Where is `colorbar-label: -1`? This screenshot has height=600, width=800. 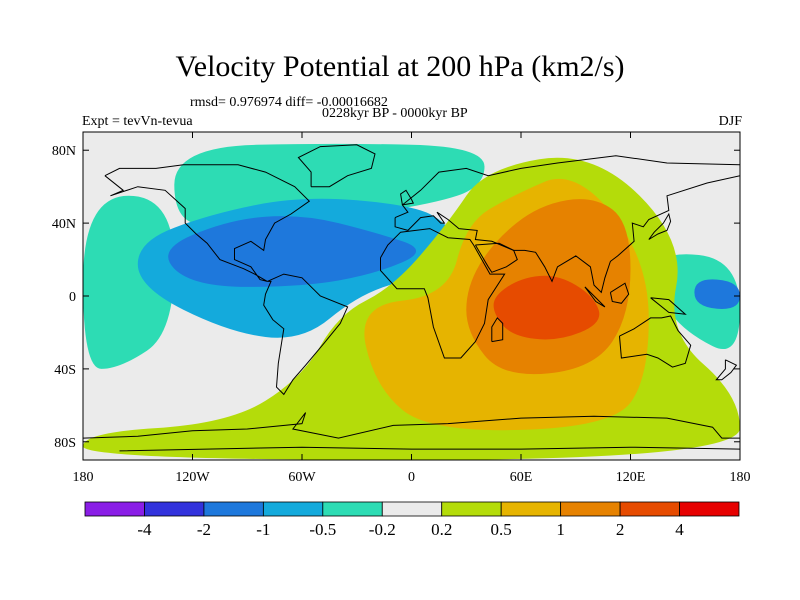 colorbar-label: -1 is located at coordinates (263, 529).